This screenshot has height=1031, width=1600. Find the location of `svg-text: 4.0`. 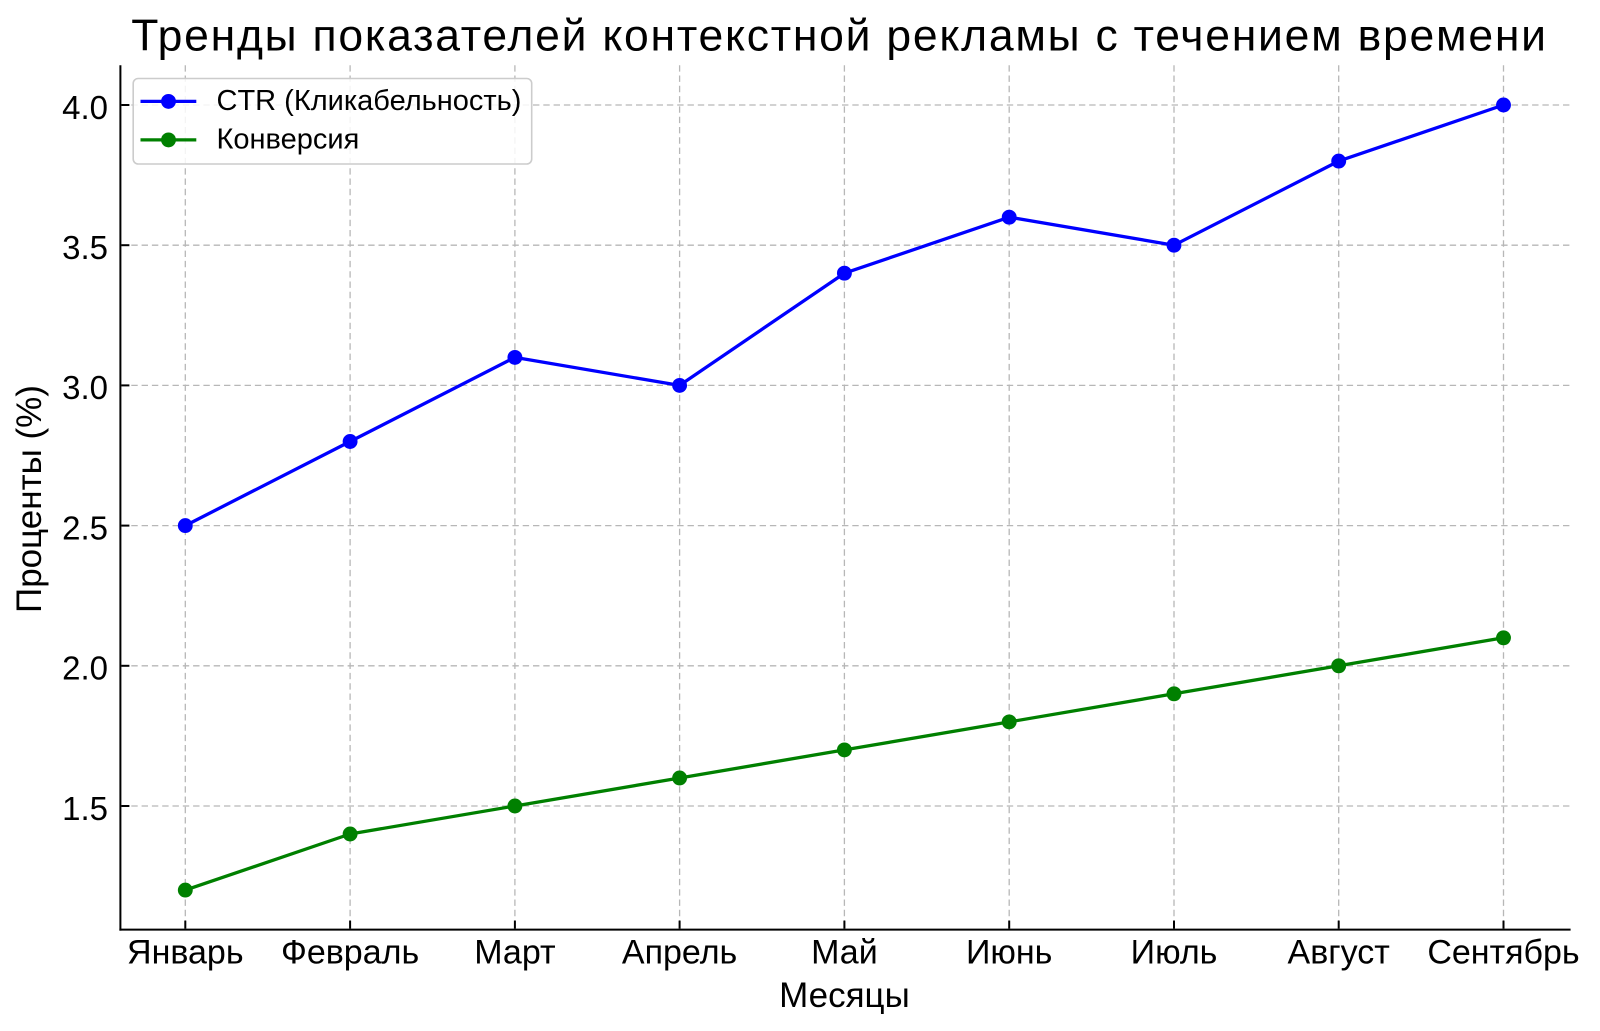

svg-text: 4.0 is located at coordinates (85, 107).